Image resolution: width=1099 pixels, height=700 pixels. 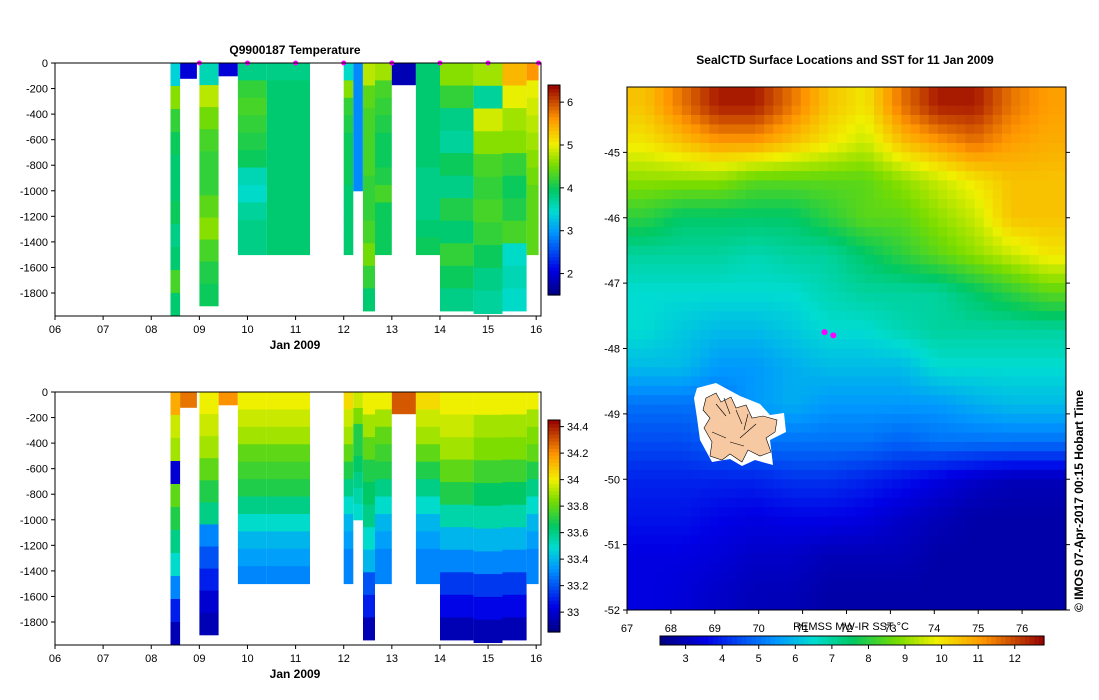 I want to click on temperature-x-tick-label: 11, so click(x=295, y=330).